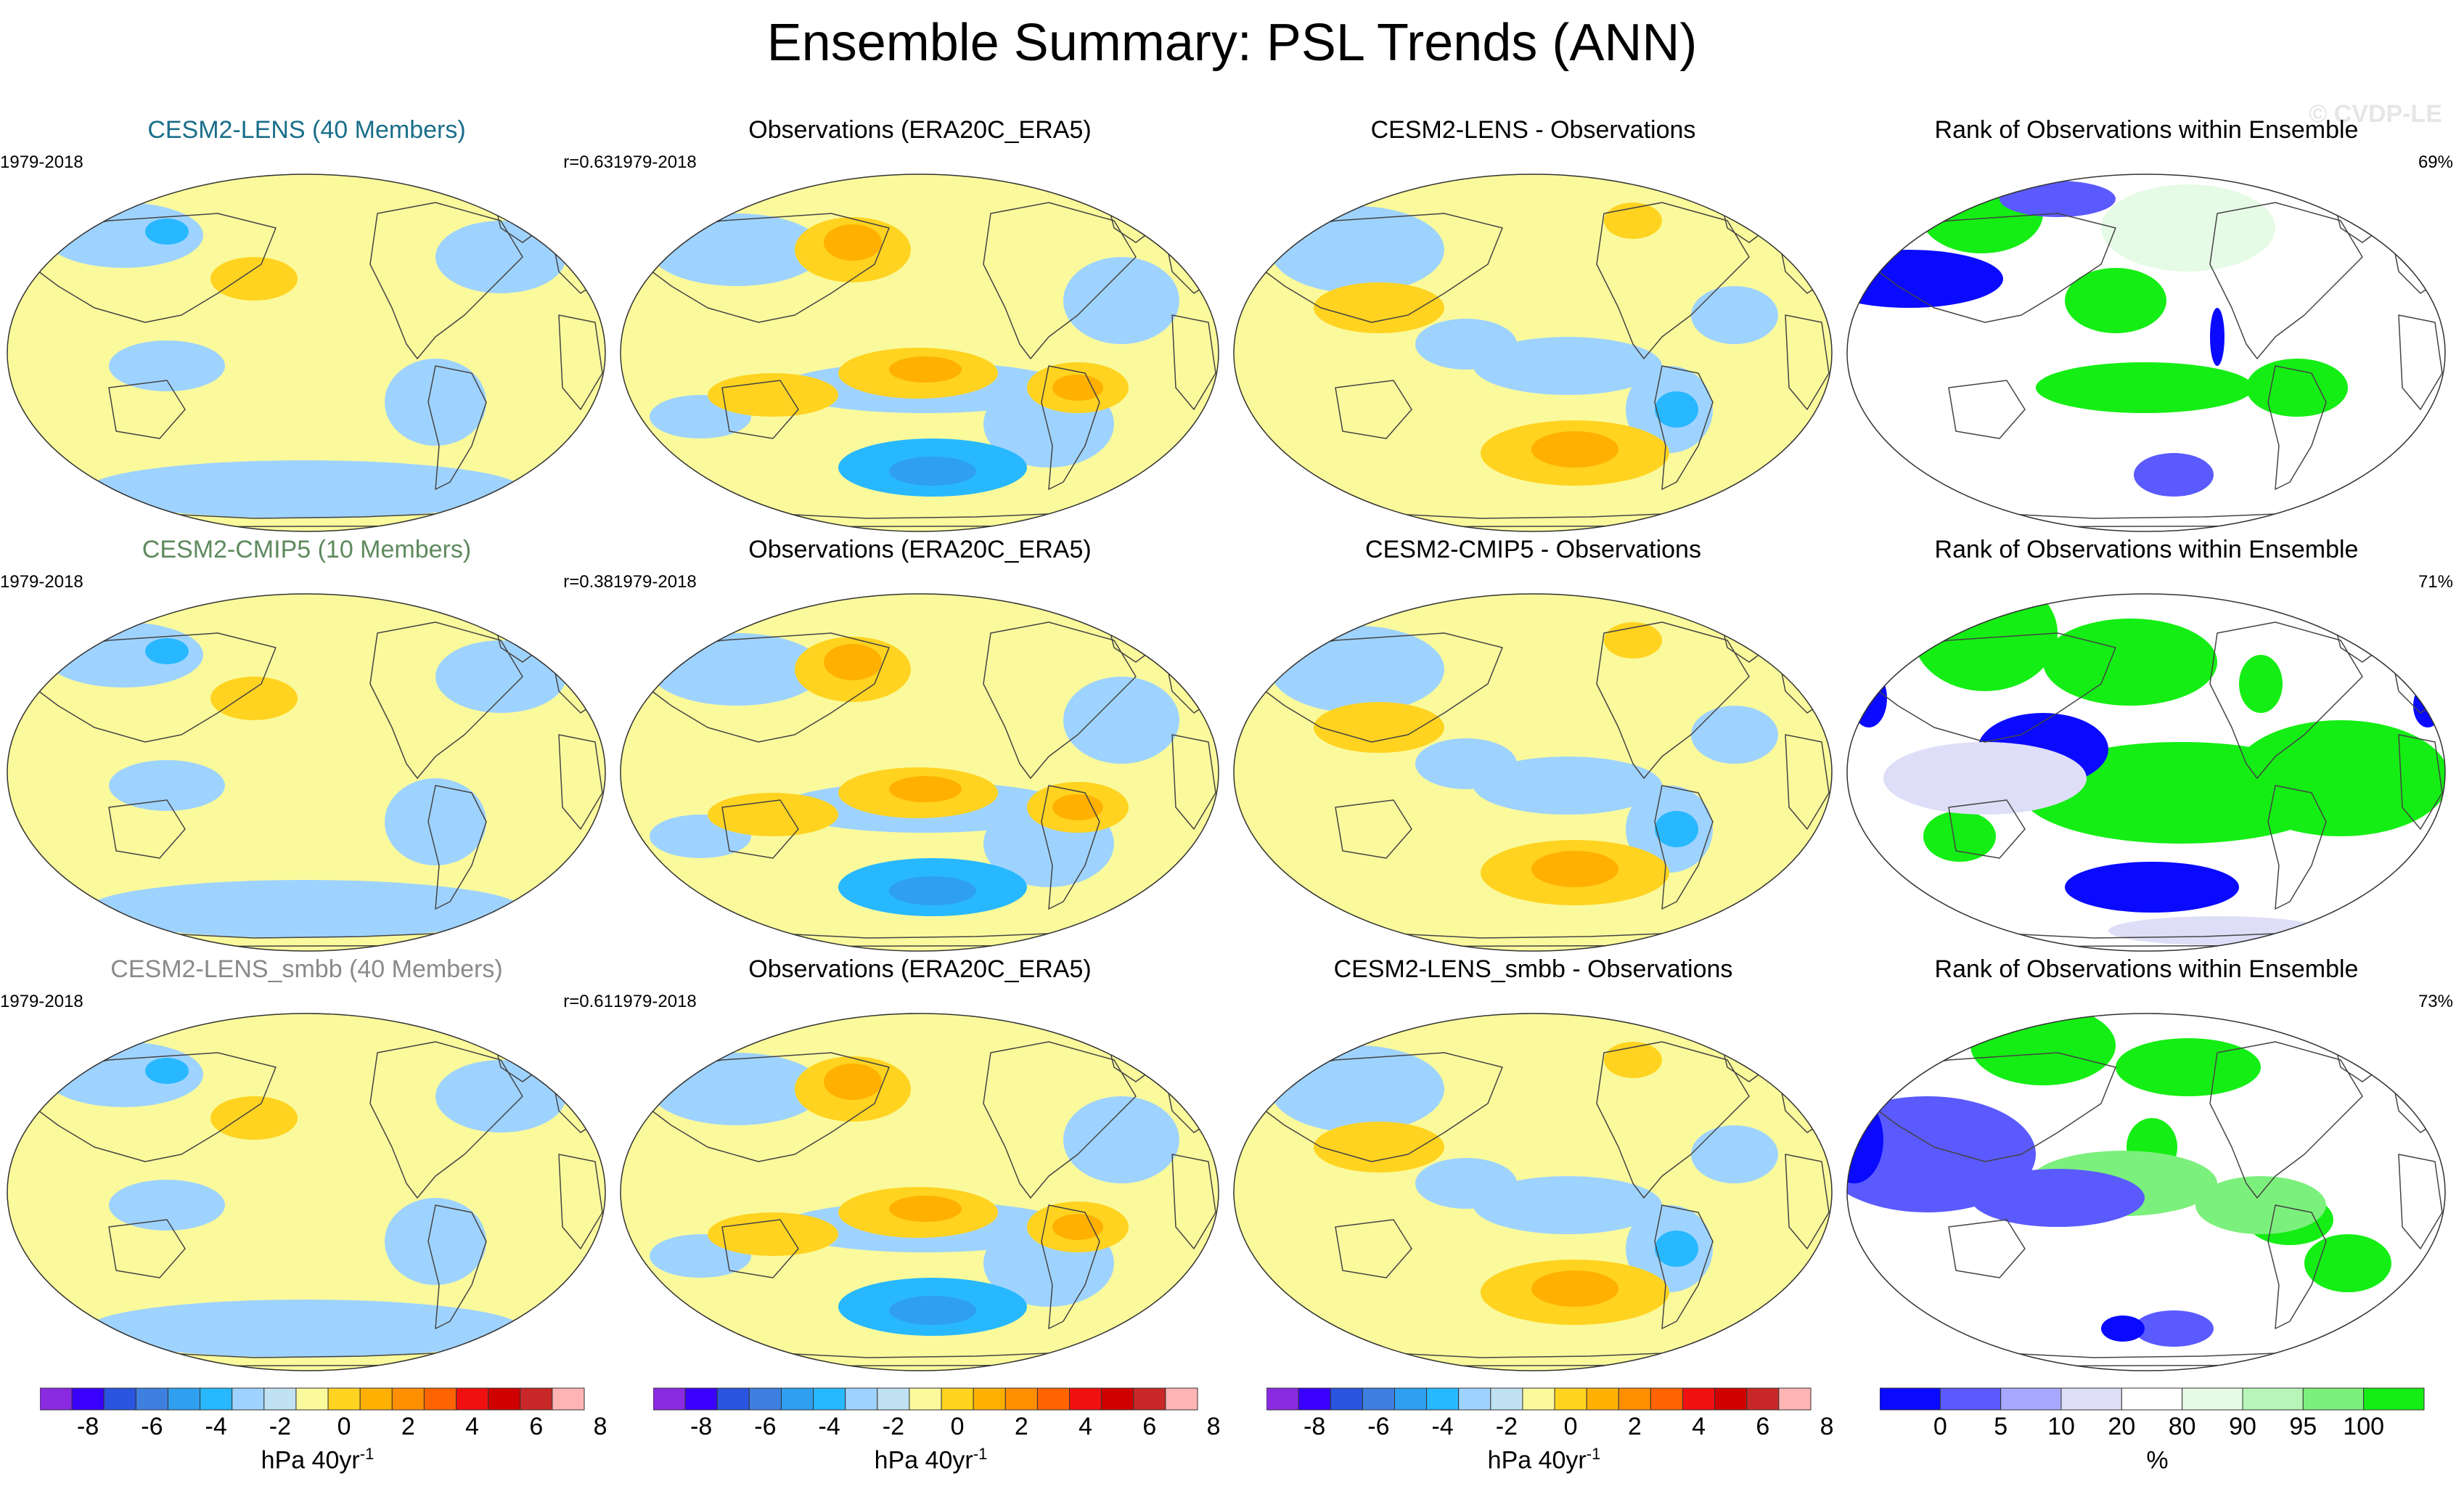  What do you see at coordinates (2182, 1426) in the screenshot?
I see `colorbar-tick-label: 80` at bounding box center [2182, 1426].